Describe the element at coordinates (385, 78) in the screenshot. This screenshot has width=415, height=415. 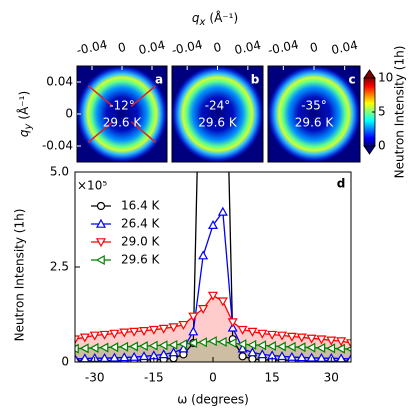
I see `colorbar-tick-label: 10` at that location.